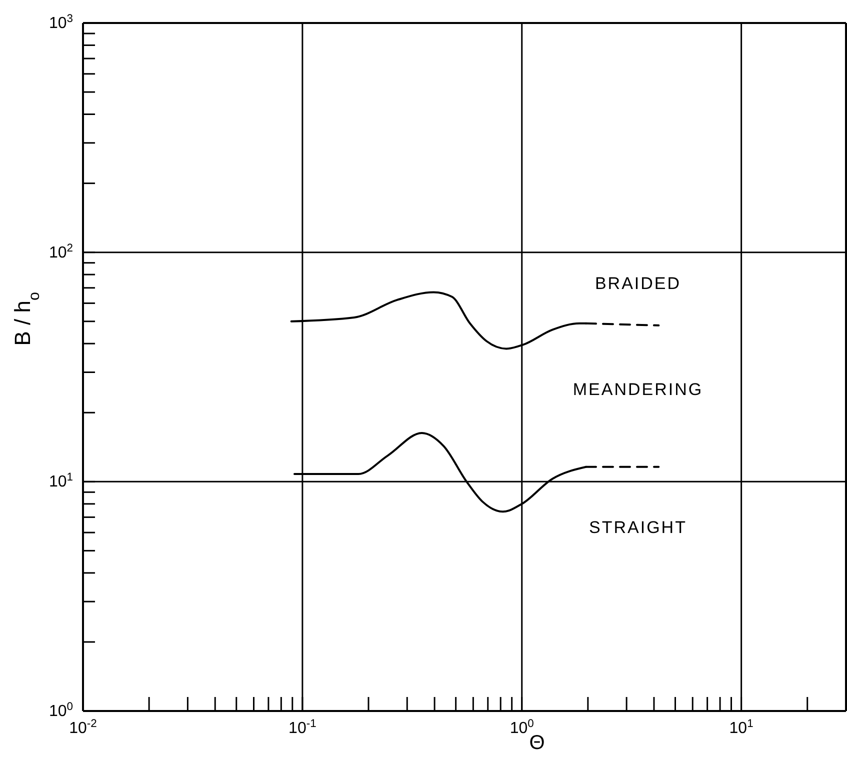 This screenshot has width=847, height=765. Describe the element at coordinates (60, 252) in the screenshot. I see `y-tick-label: 10$^{2}$` at that location.